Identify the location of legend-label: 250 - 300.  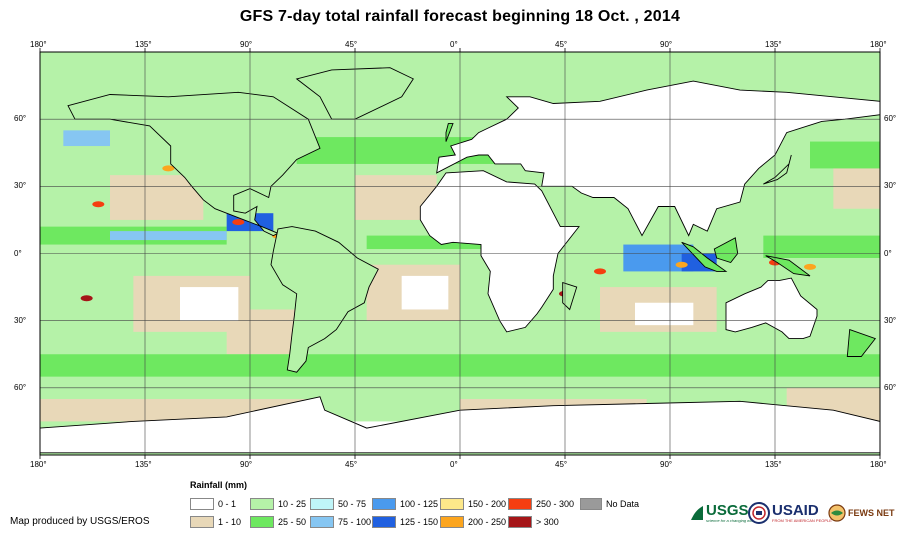
(555, 504).